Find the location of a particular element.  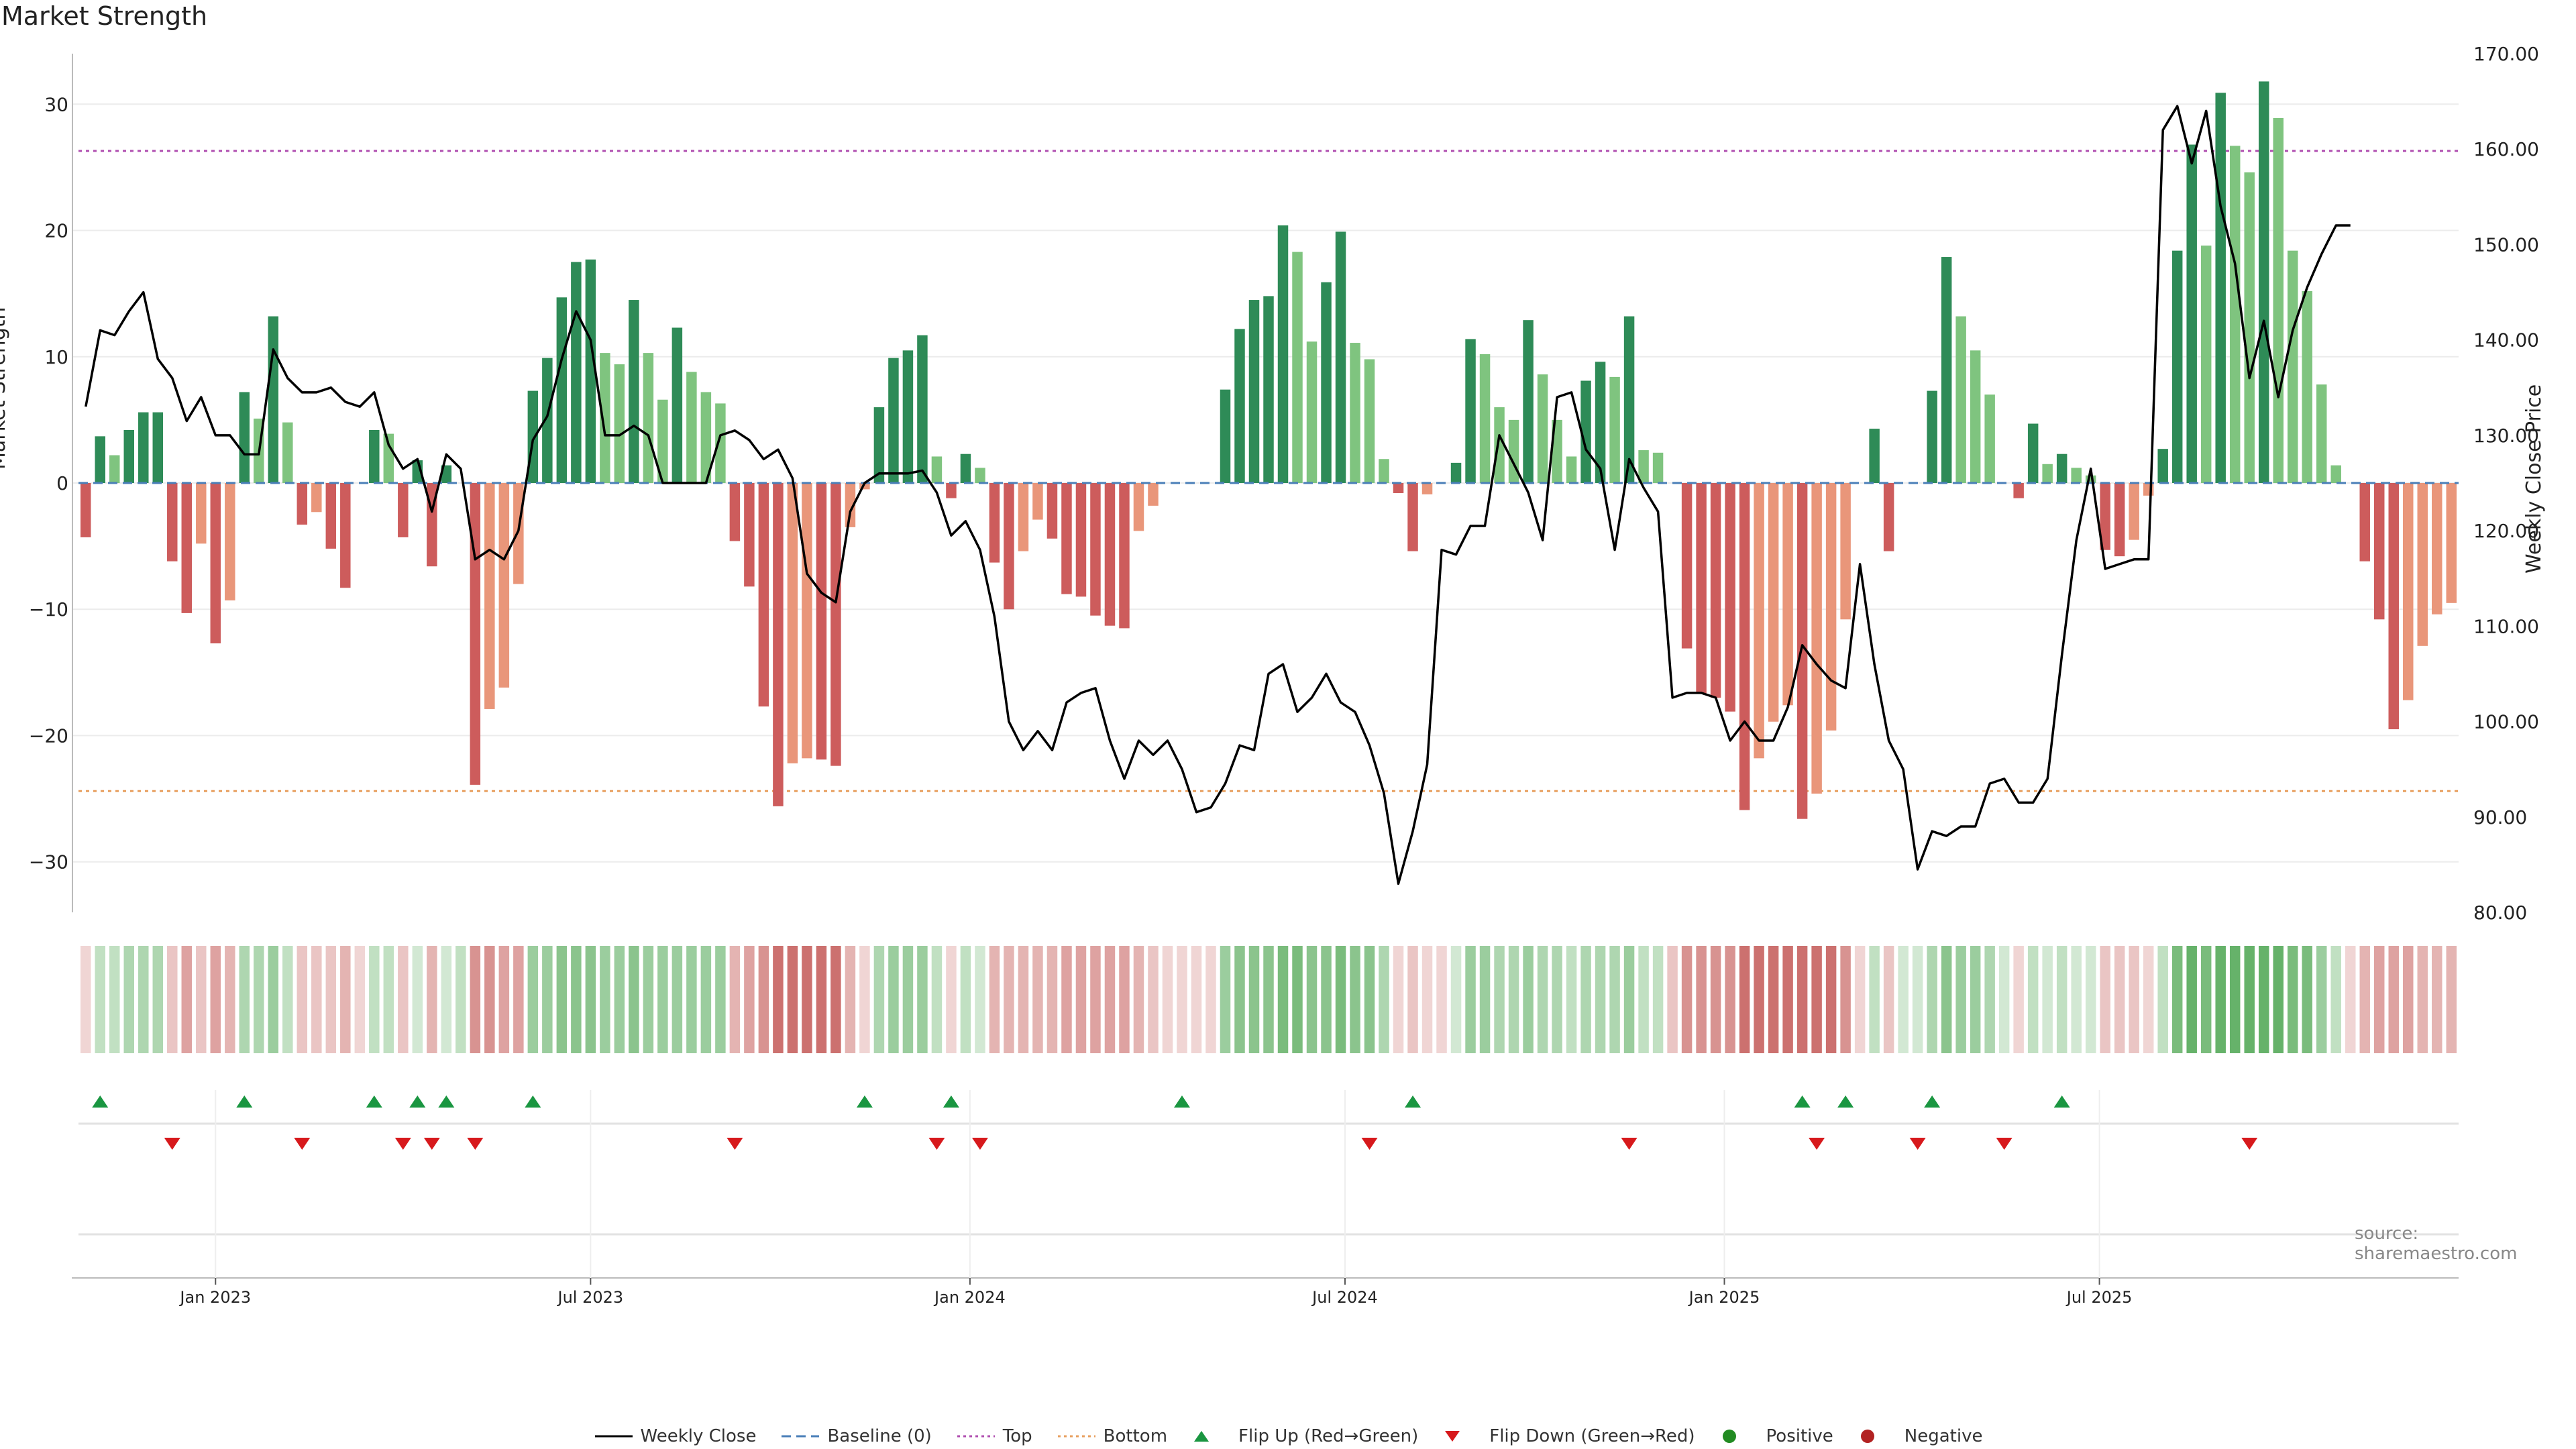

legend-label: Flip Up (Red→Green) is located at coordinates (1328, 1436).